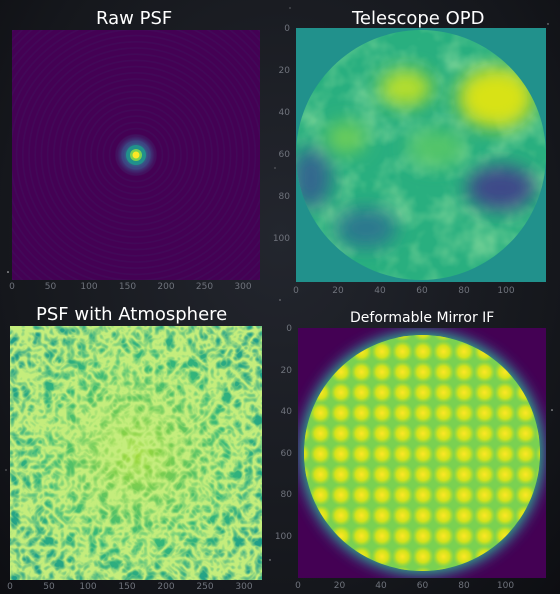 Image resolution: width=560 pixels, height=594 pixels. Describe the element at coordinates (127, 587) in the screenshot. I see `x-tick-label: 150` at that location.